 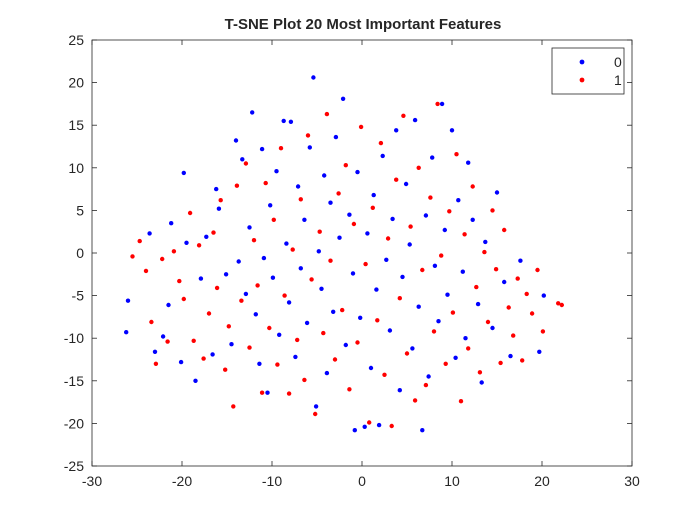 I want to click on legend-box, so click(x=588, y=71).